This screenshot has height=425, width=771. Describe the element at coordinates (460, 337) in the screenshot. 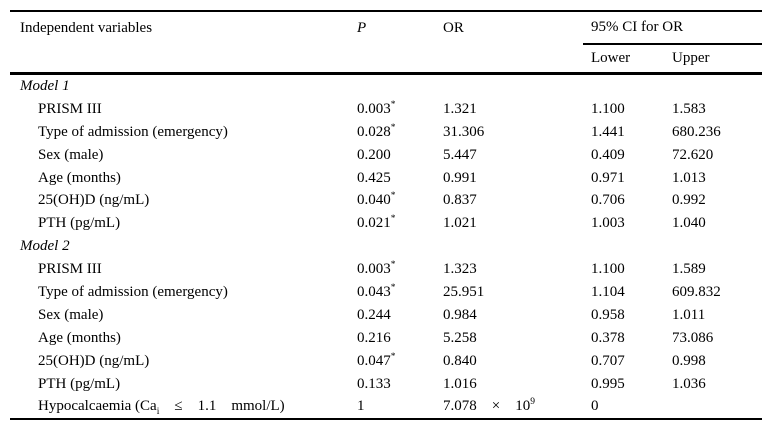

I see `or-value: 5.258` at that location.